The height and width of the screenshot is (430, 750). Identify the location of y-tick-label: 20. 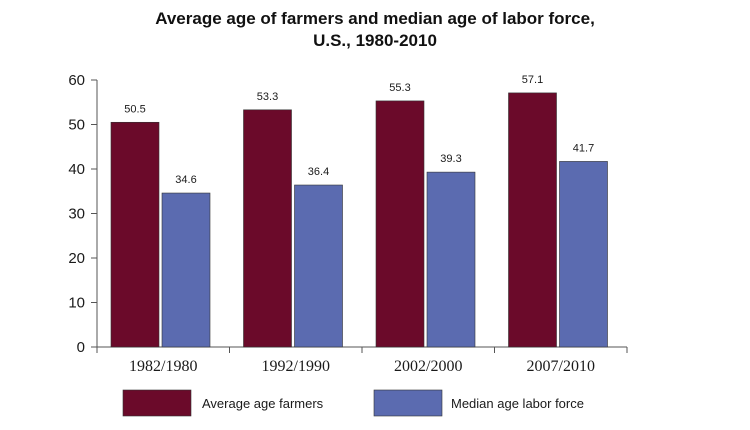
(76, 258).